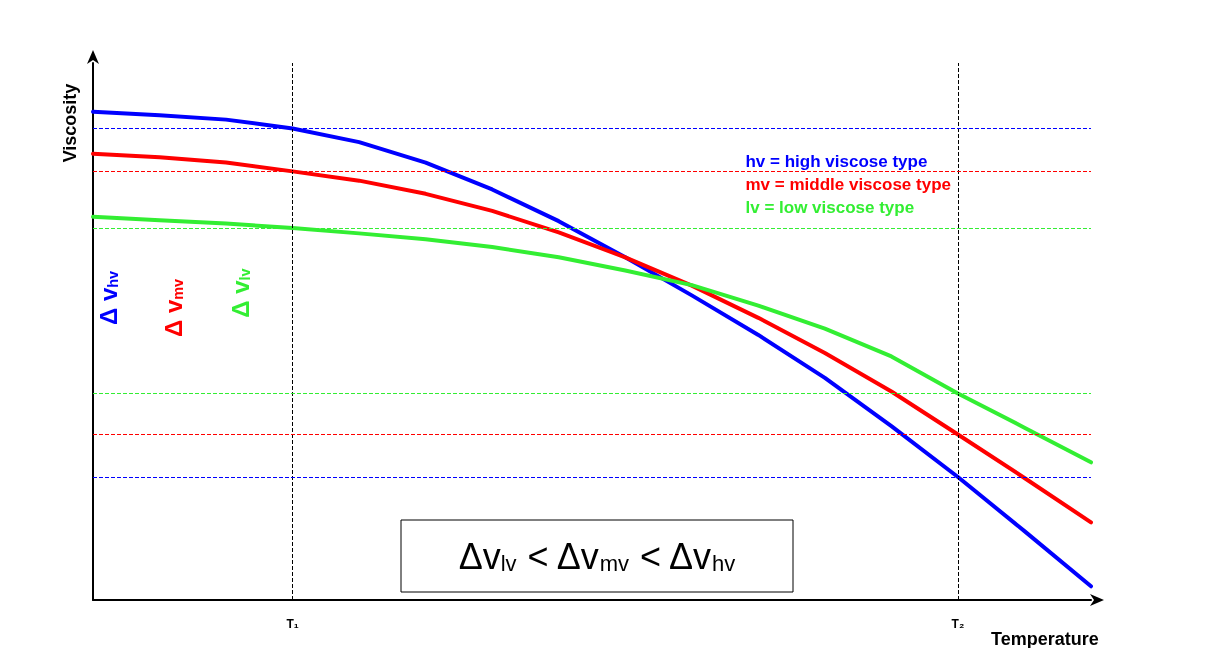 Image resolution: width=1224 pixels, height=659 pixels. I want to click on x-tick-label: T₁, so click(292, 624).